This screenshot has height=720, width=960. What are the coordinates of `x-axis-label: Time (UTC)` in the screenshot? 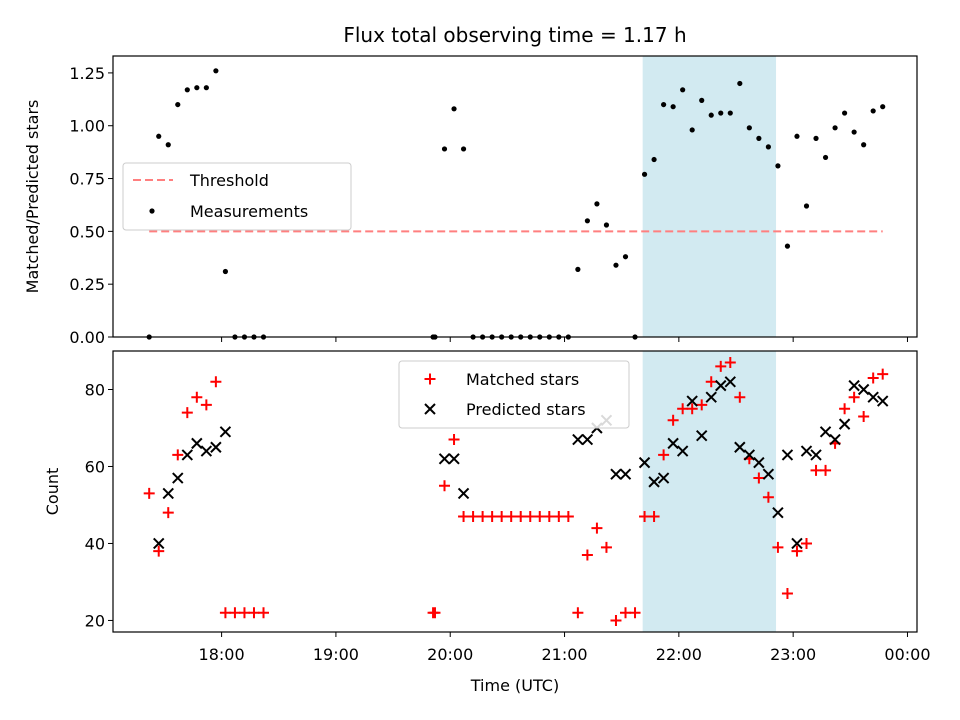 It's located at (514, 685).